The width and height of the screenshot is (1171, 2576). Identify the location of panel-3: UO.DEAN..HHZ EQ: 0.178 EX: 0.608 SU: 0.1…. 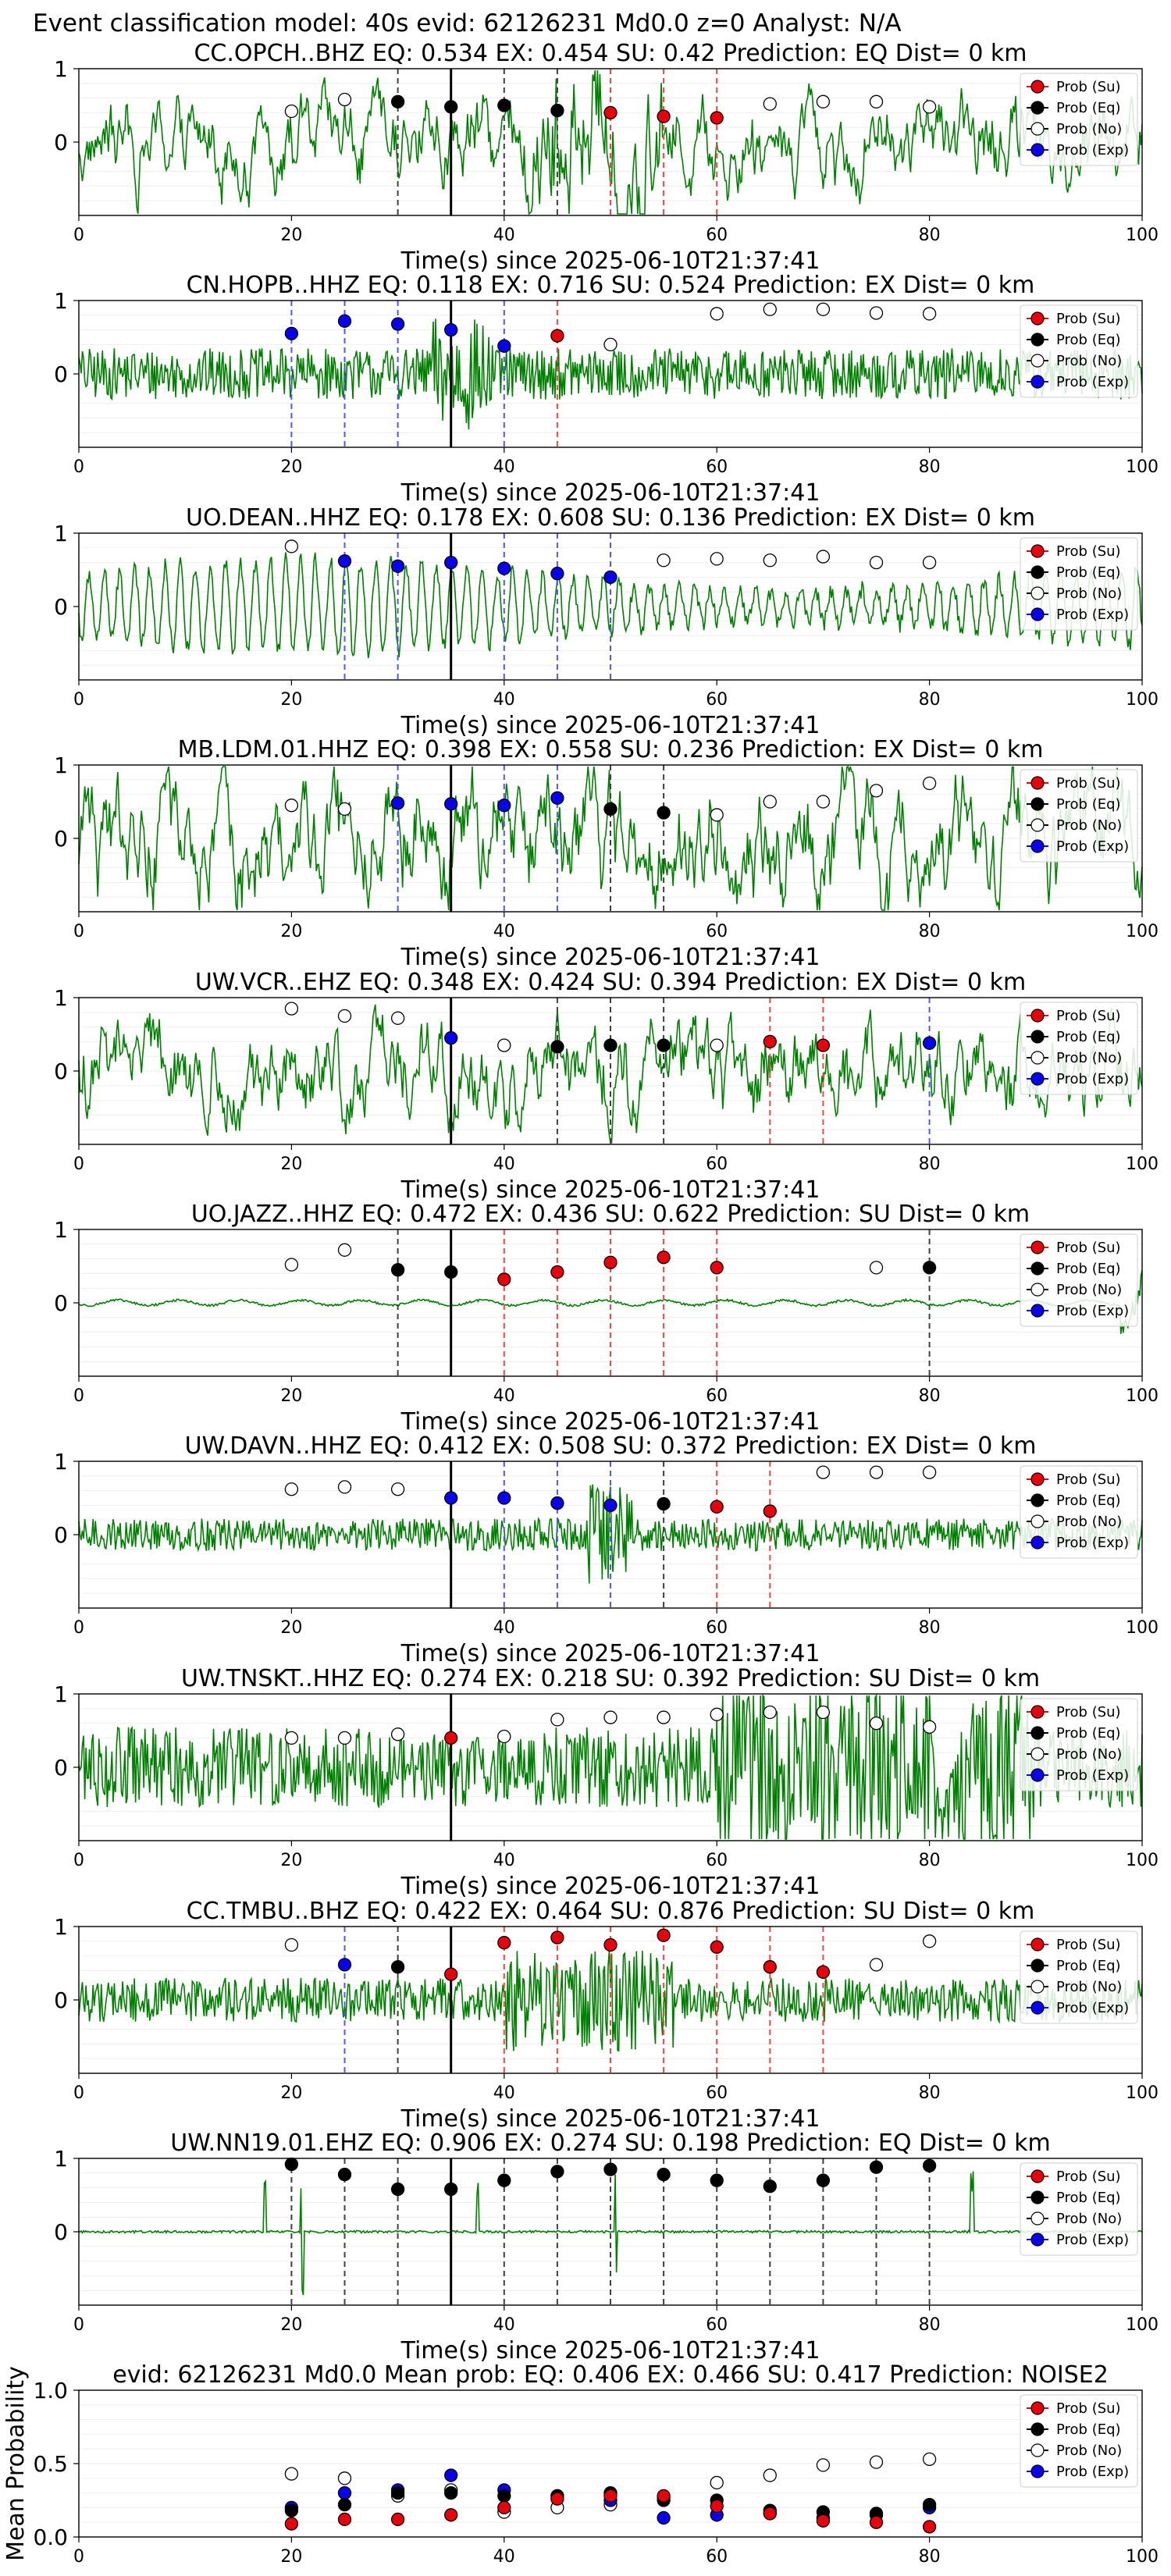
(606, 621).